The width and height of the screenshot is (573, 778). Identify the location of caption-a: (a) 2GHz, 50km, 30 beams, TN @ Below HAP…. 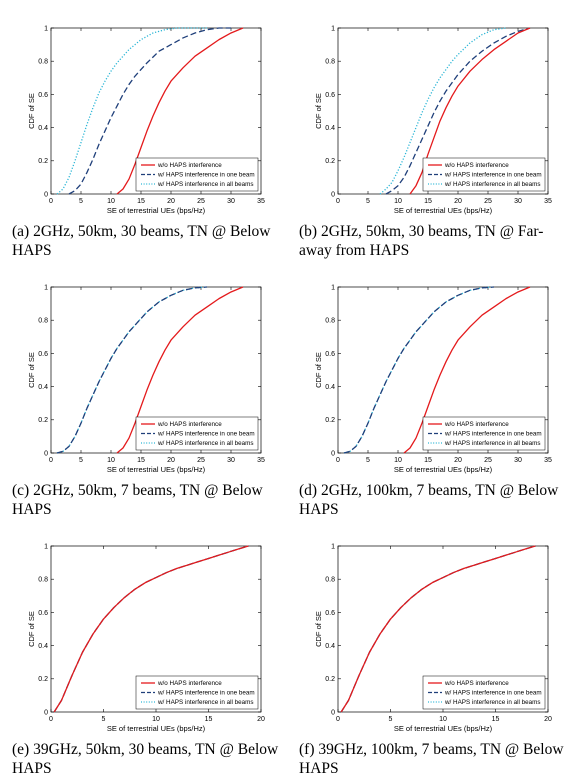
(141, 241).